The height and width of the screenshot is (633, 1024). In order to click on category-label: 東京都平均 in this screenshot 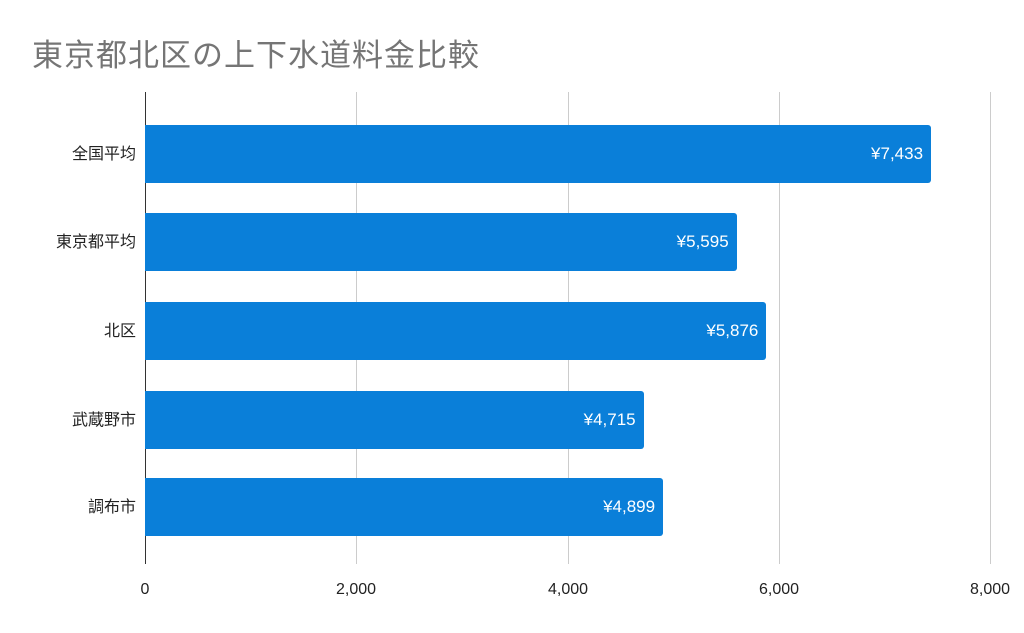, I will do `click(95, 241)`.